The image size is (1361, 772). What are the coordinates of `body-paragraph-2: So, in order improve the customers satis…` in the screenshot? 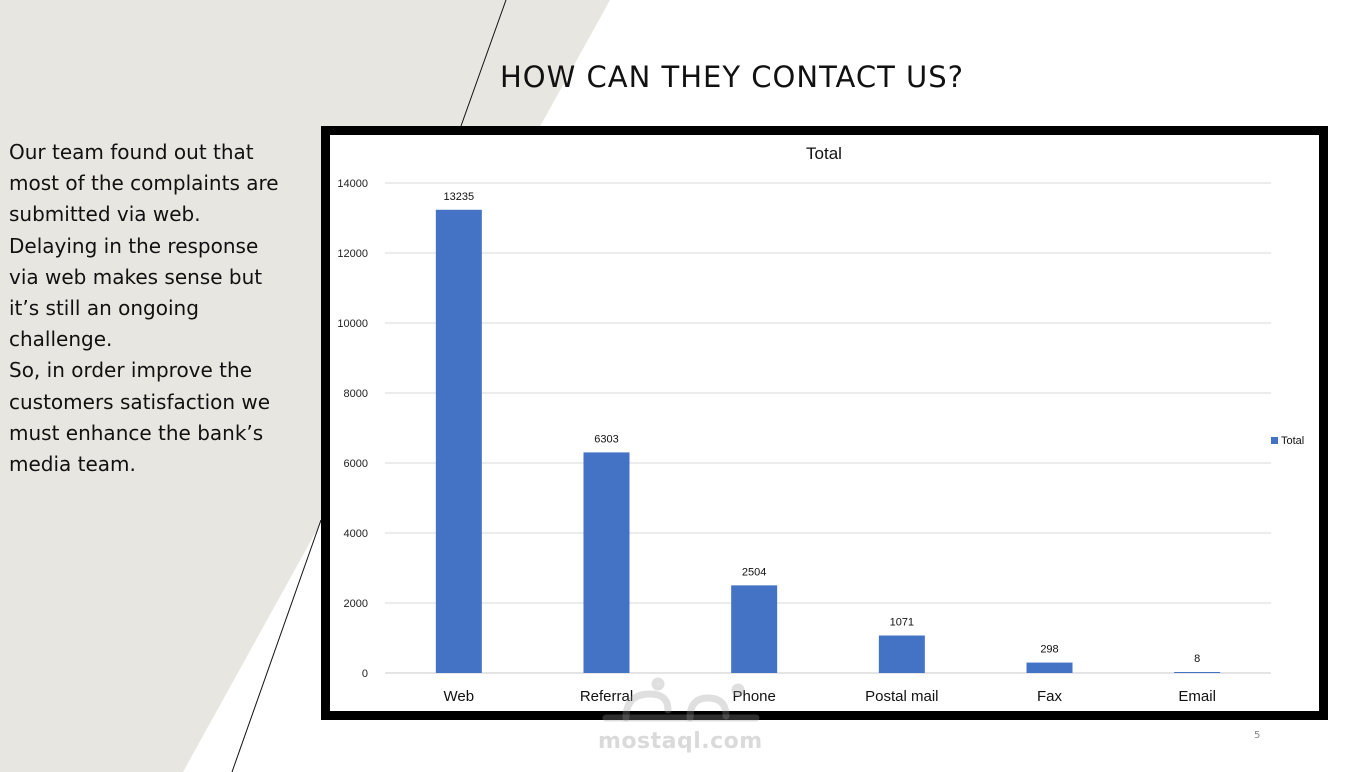 It's located at (140, 417).